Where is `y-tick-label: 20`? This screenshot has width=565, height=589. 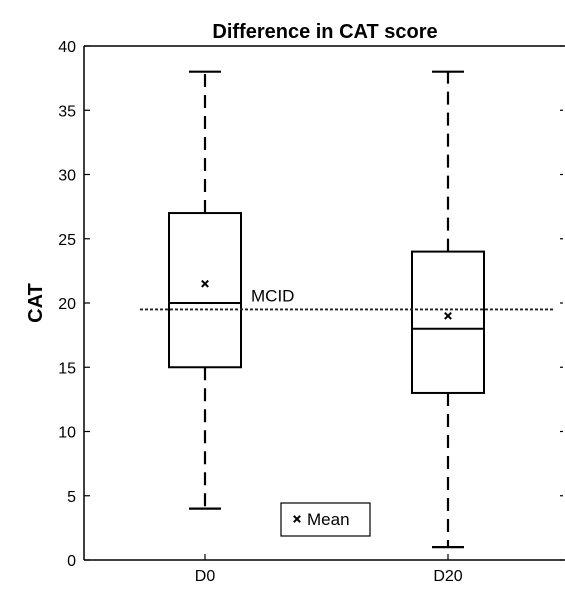
y-tick-label: 20 is located at coordinates (67, 304).